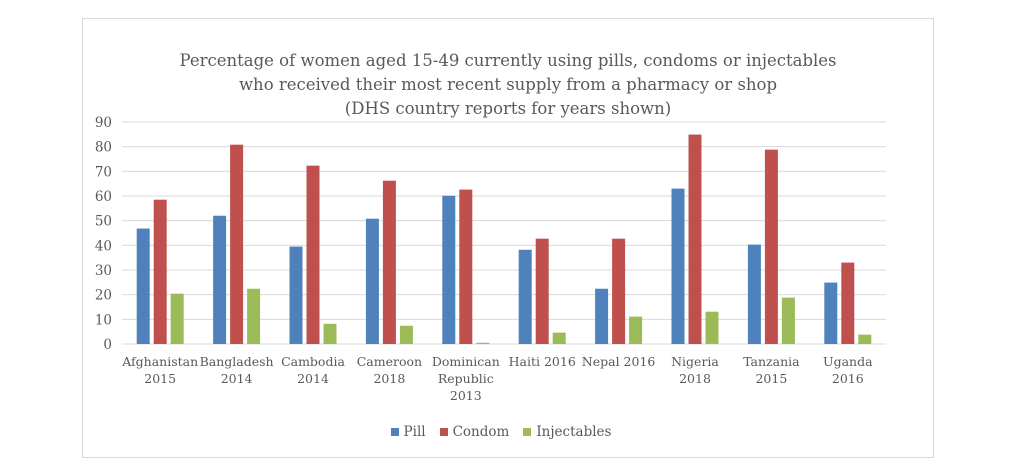 The width and height of the screenshot is (1018, 476). I want to click on legend-label: Injectables, so click(574, 432).